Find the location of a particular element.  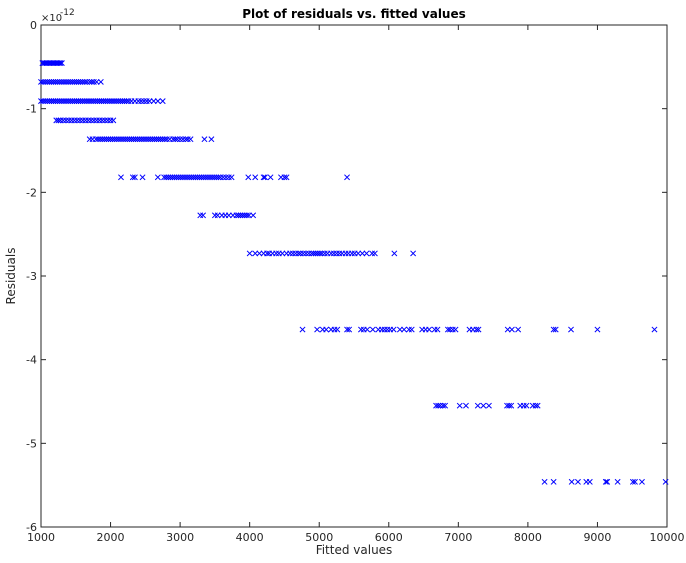

x-tick-label: 1000 is located at coordinates (41, 537).